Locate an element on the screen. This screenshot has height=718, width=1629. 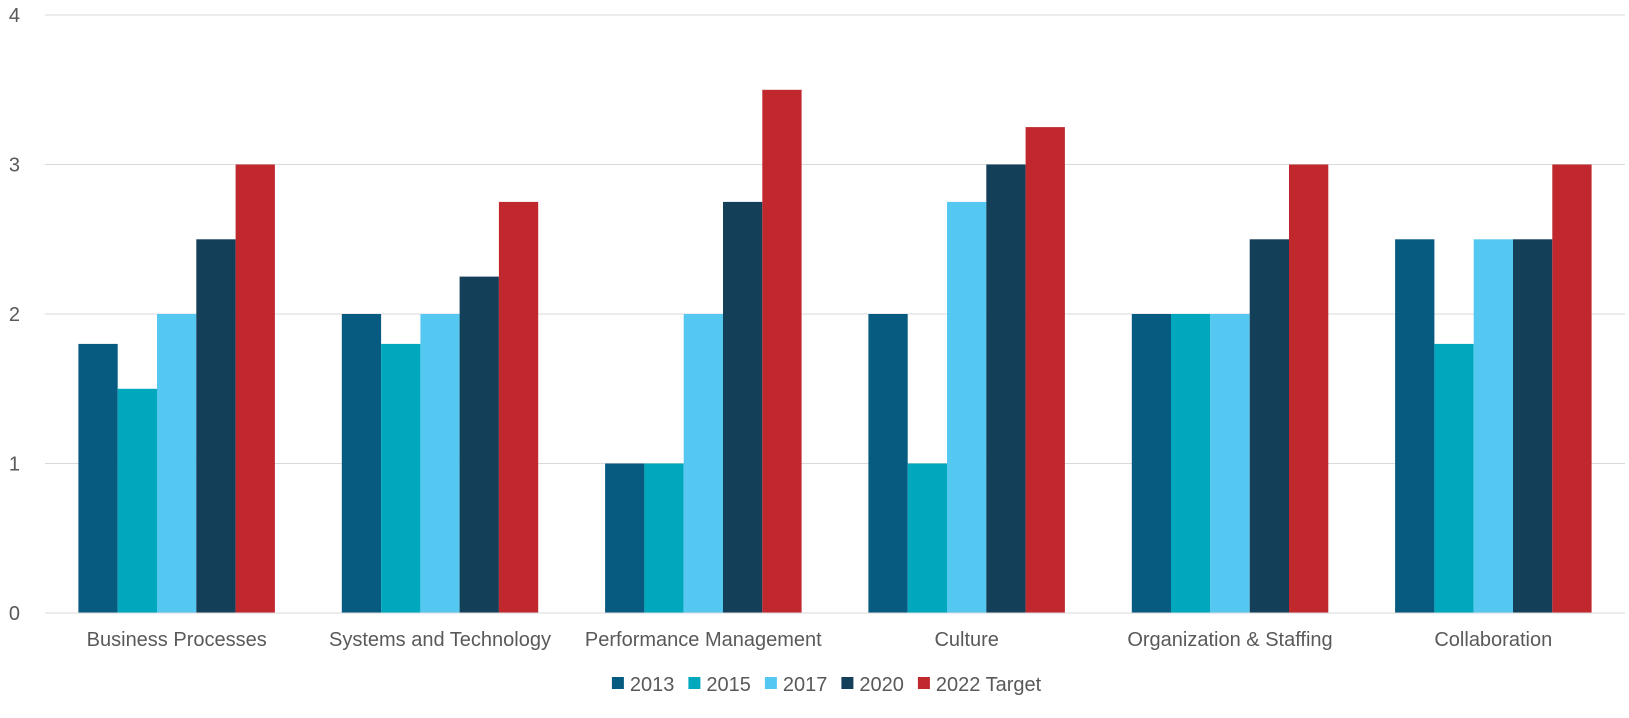
legend-item: 2020 is located at coordinates (872, 685).